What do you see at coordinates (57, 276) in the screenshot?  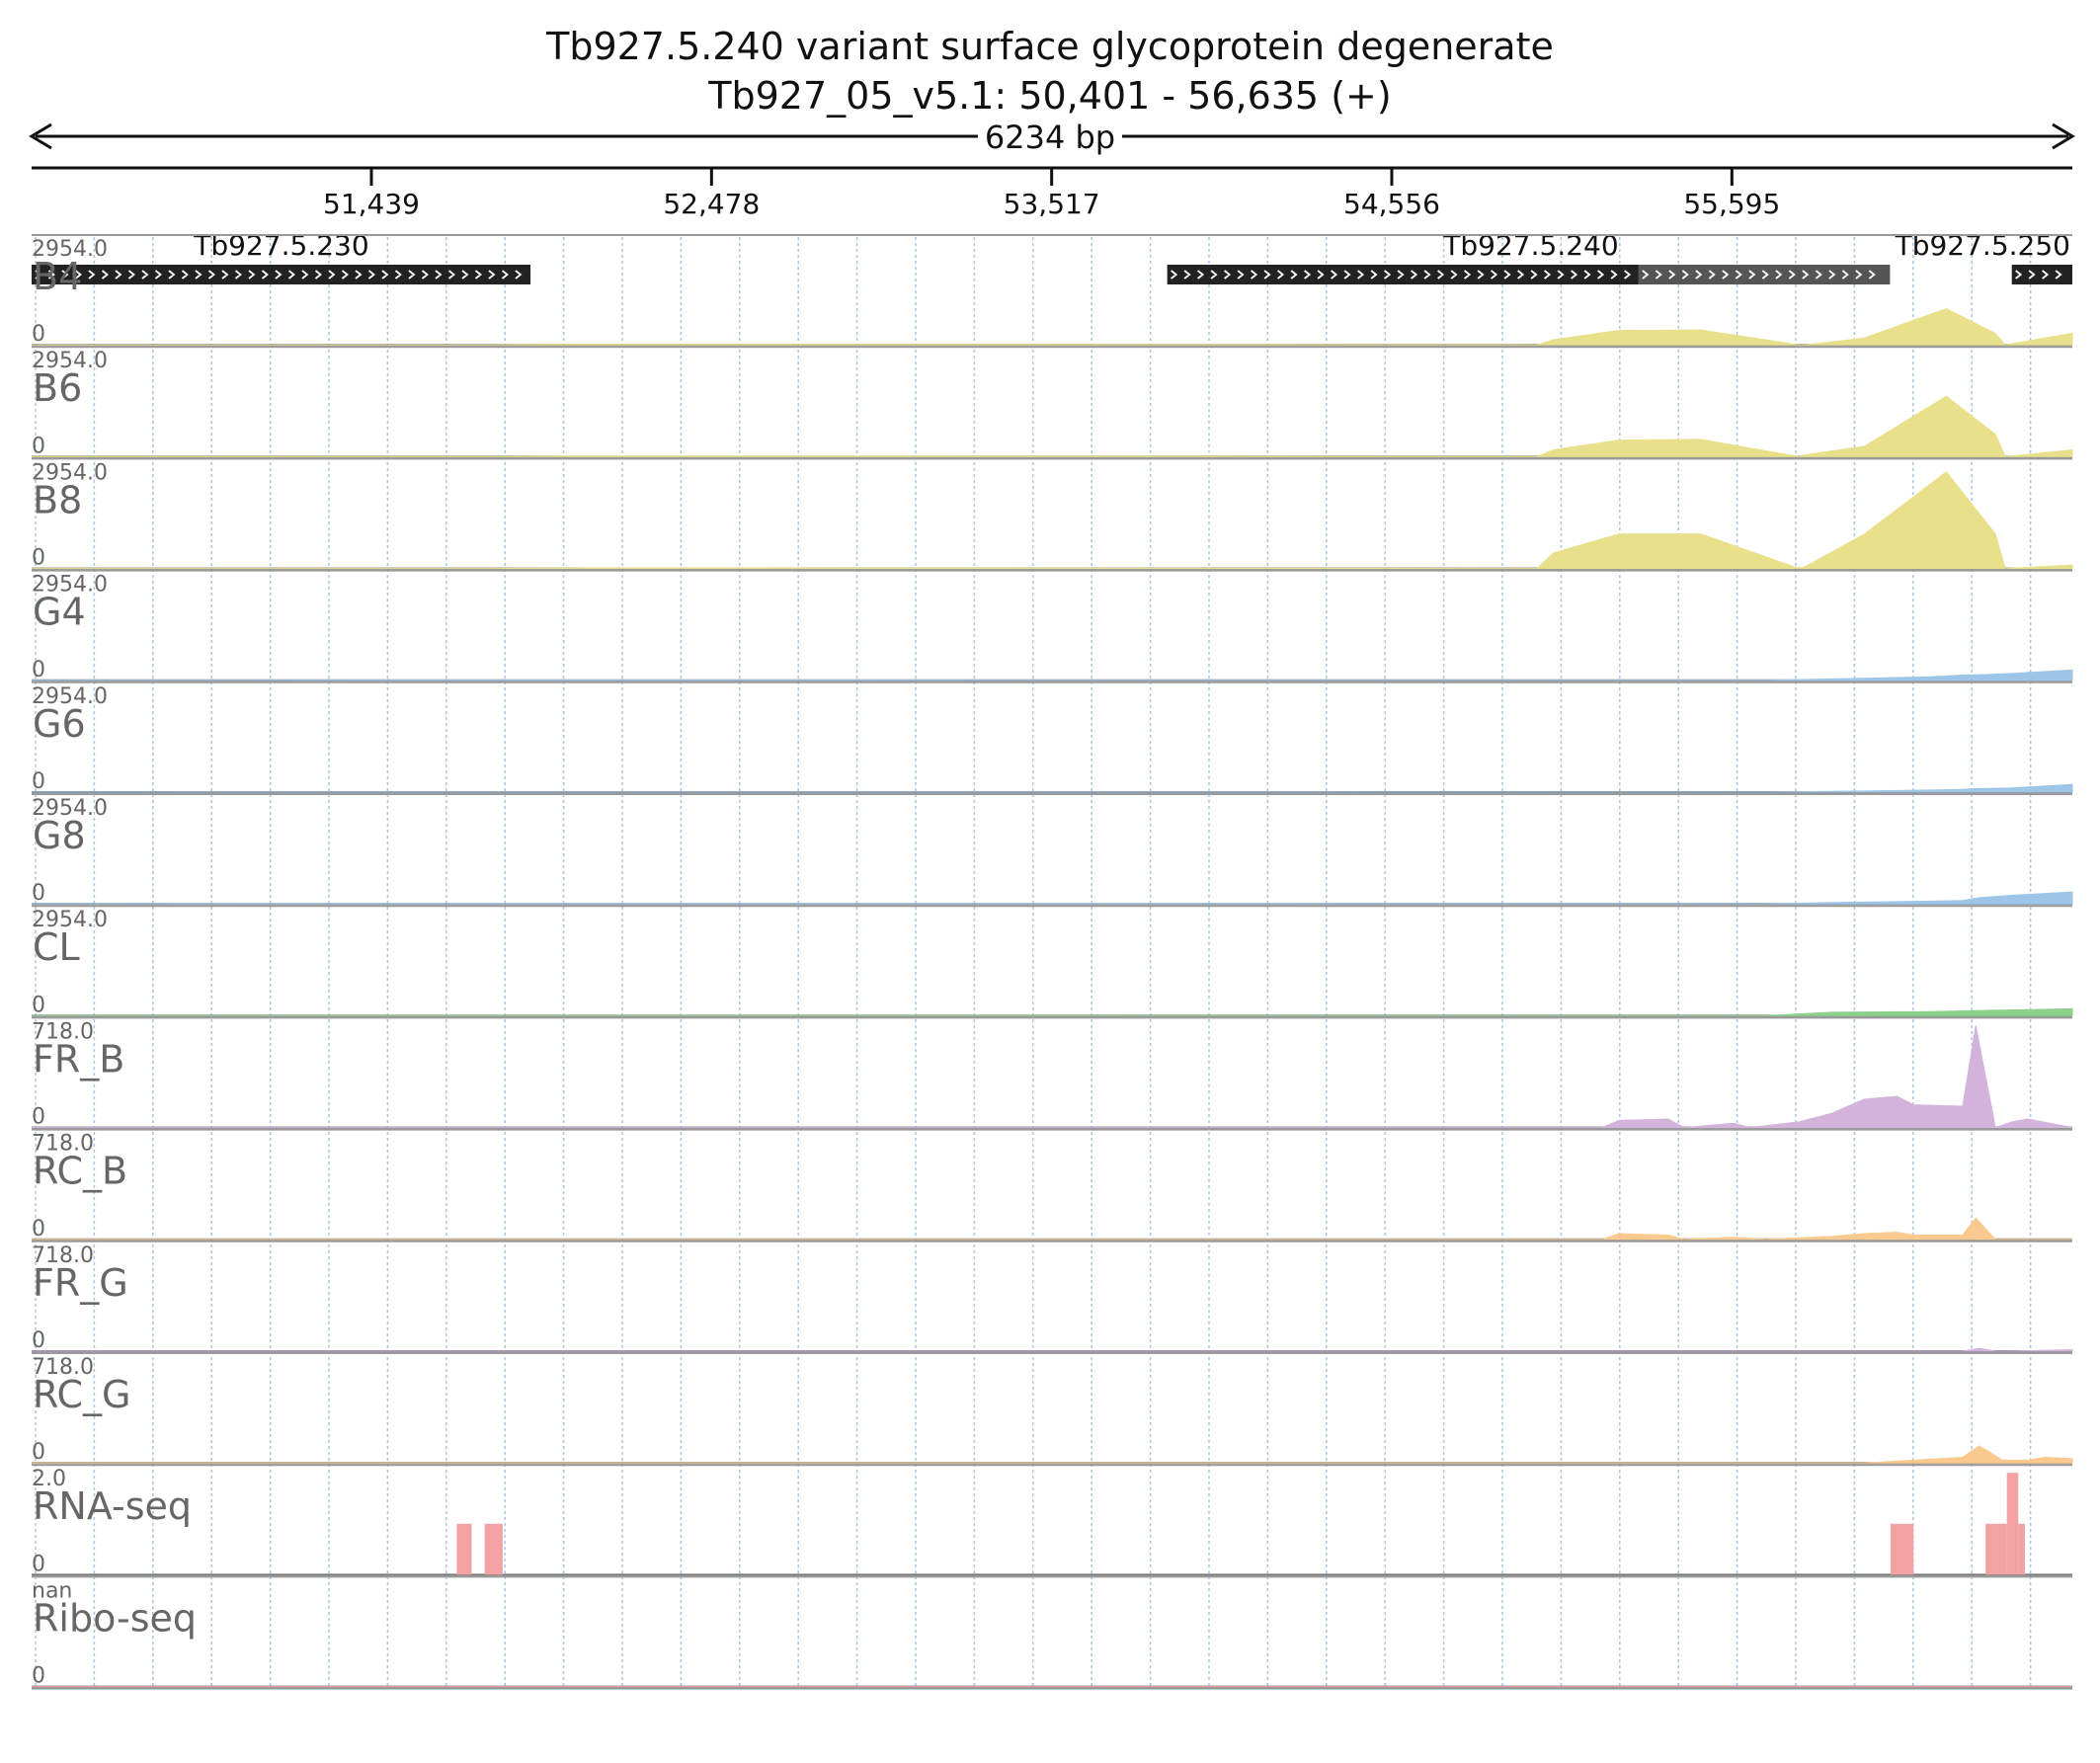 I see `track-name-label: B4` at bounding box center [57, 276].